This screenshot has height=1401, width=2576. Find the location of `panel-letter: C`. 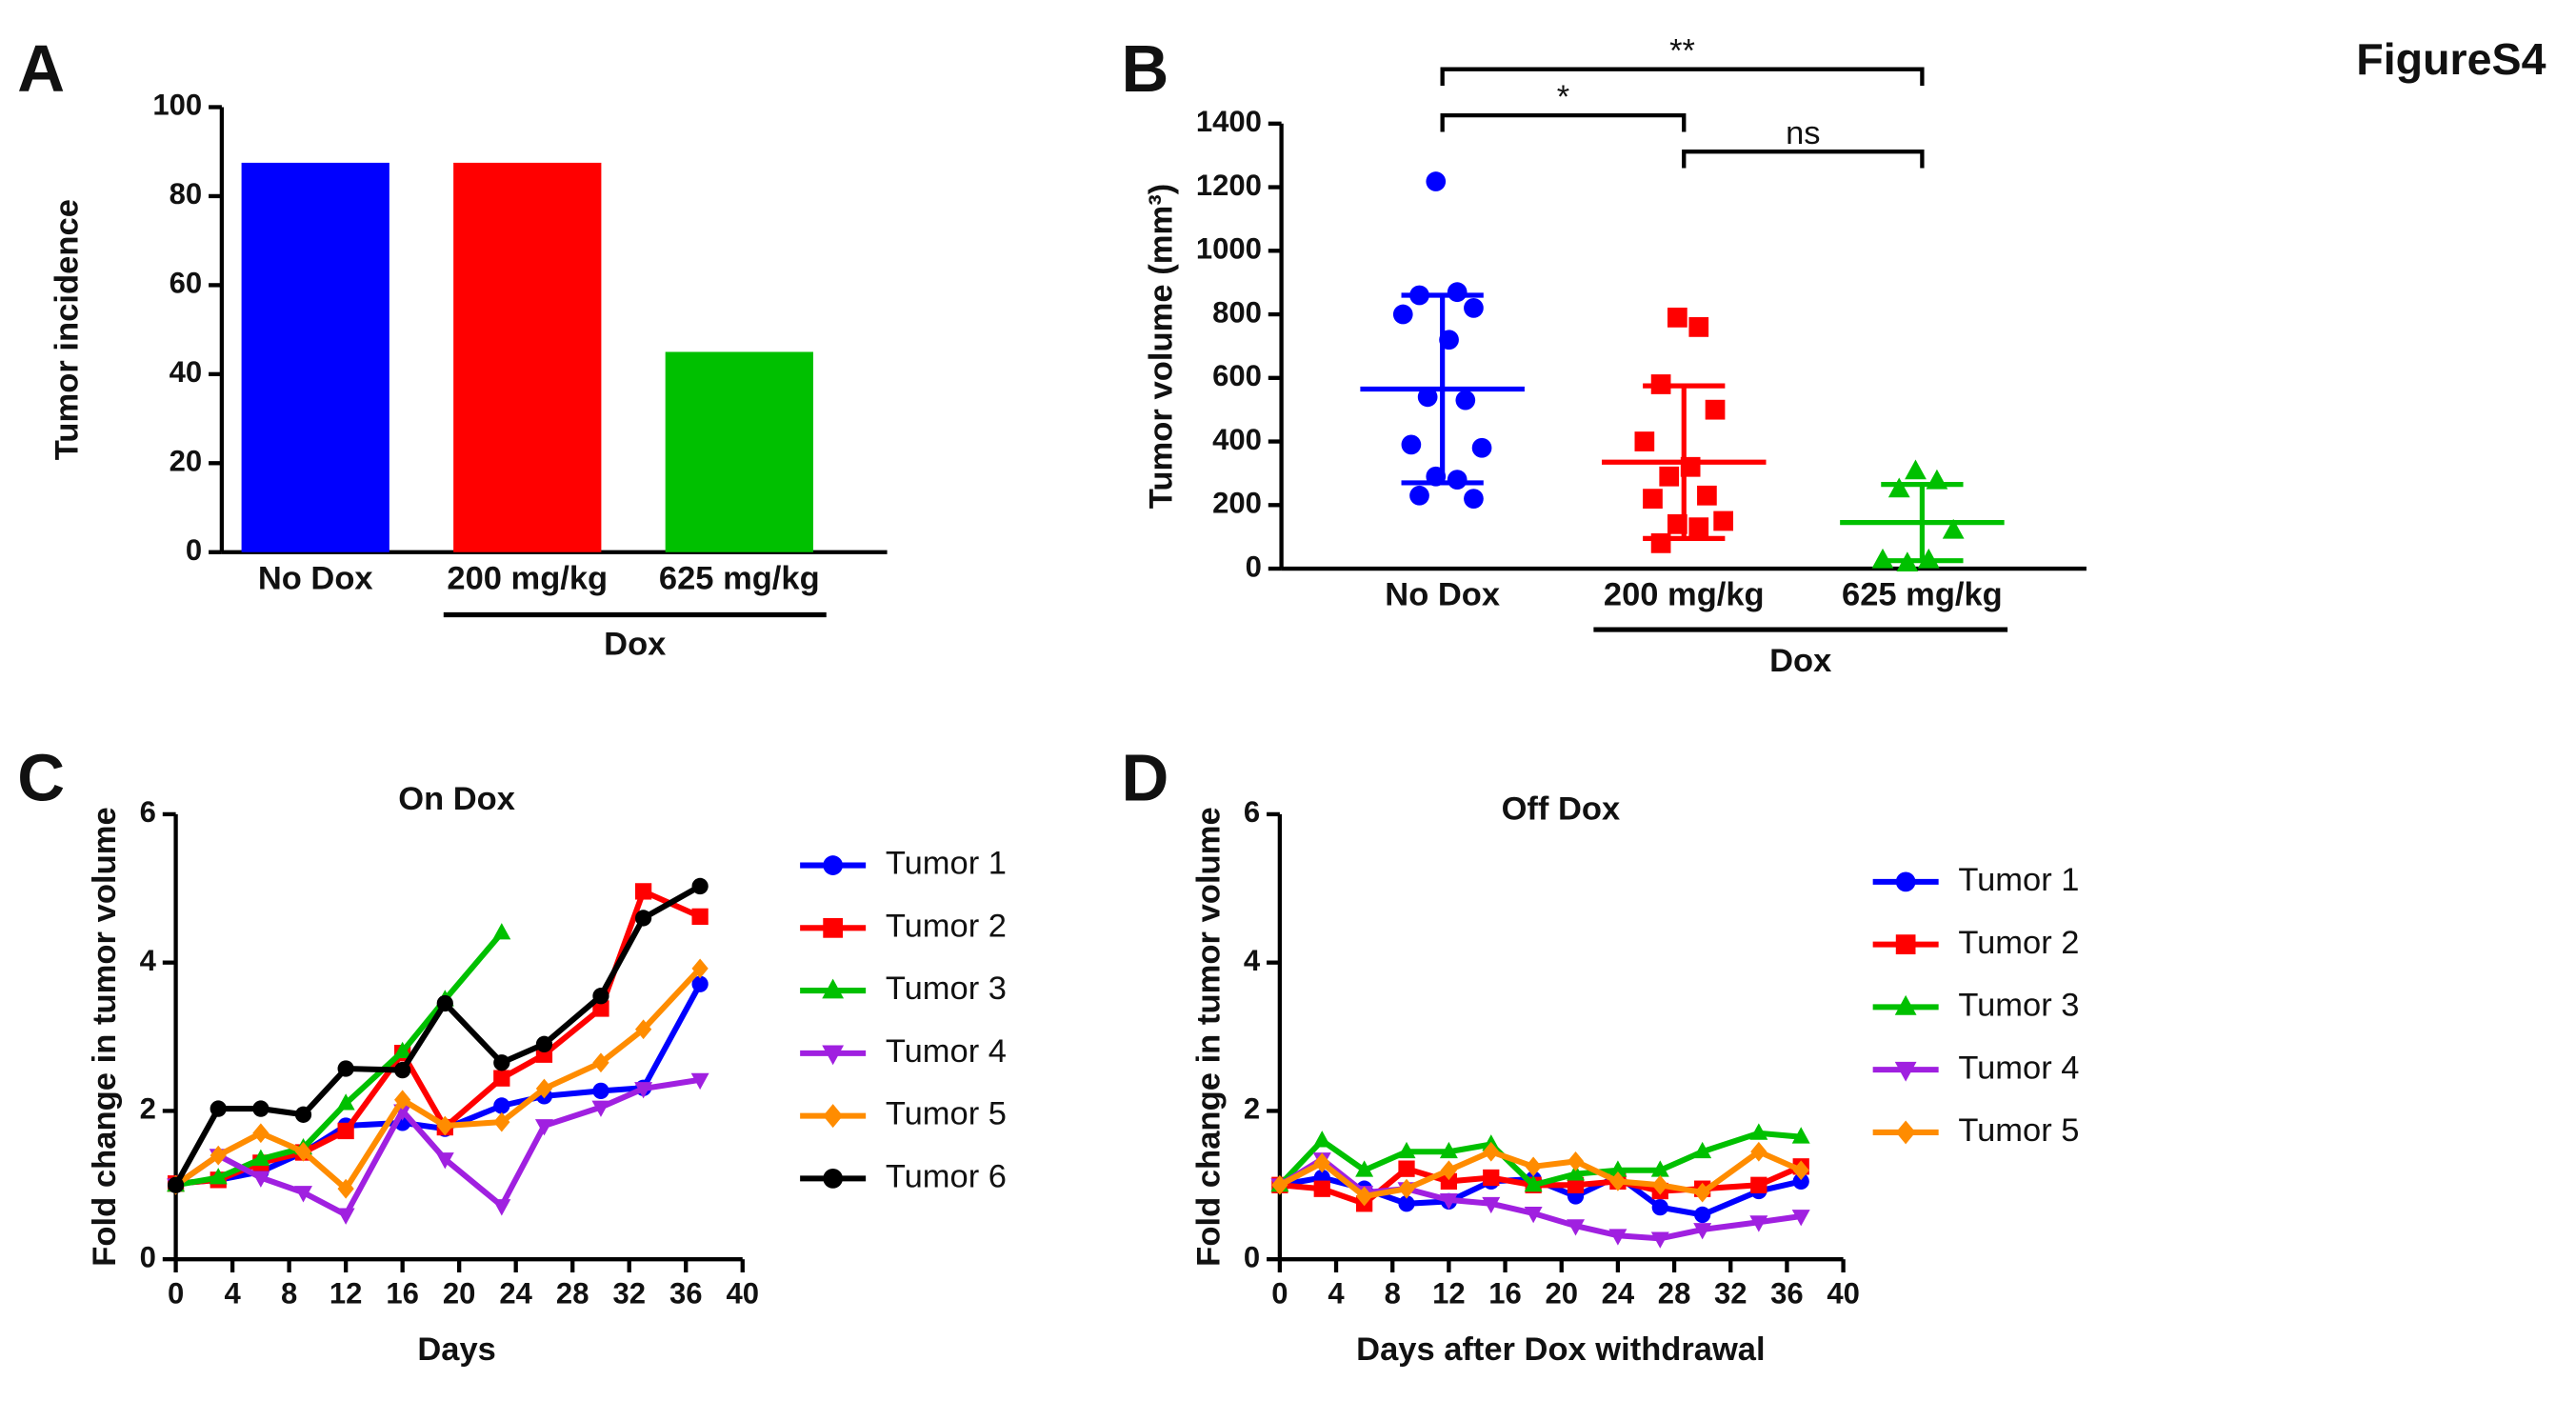

panel-letter: C is located at coordinates (41, 777).